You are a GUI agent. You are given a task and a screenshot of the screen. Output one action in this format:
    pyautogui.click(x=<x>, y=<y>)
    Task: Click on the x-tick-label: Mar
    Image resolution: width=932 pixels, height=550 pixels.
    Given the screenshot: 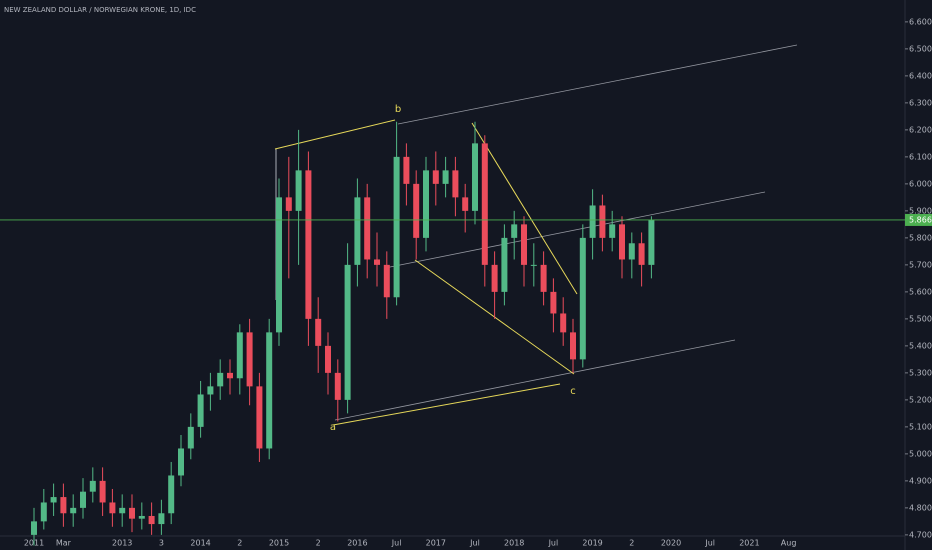 What is the action you would take?
    pyautogui.click(x=64, y=543)
    